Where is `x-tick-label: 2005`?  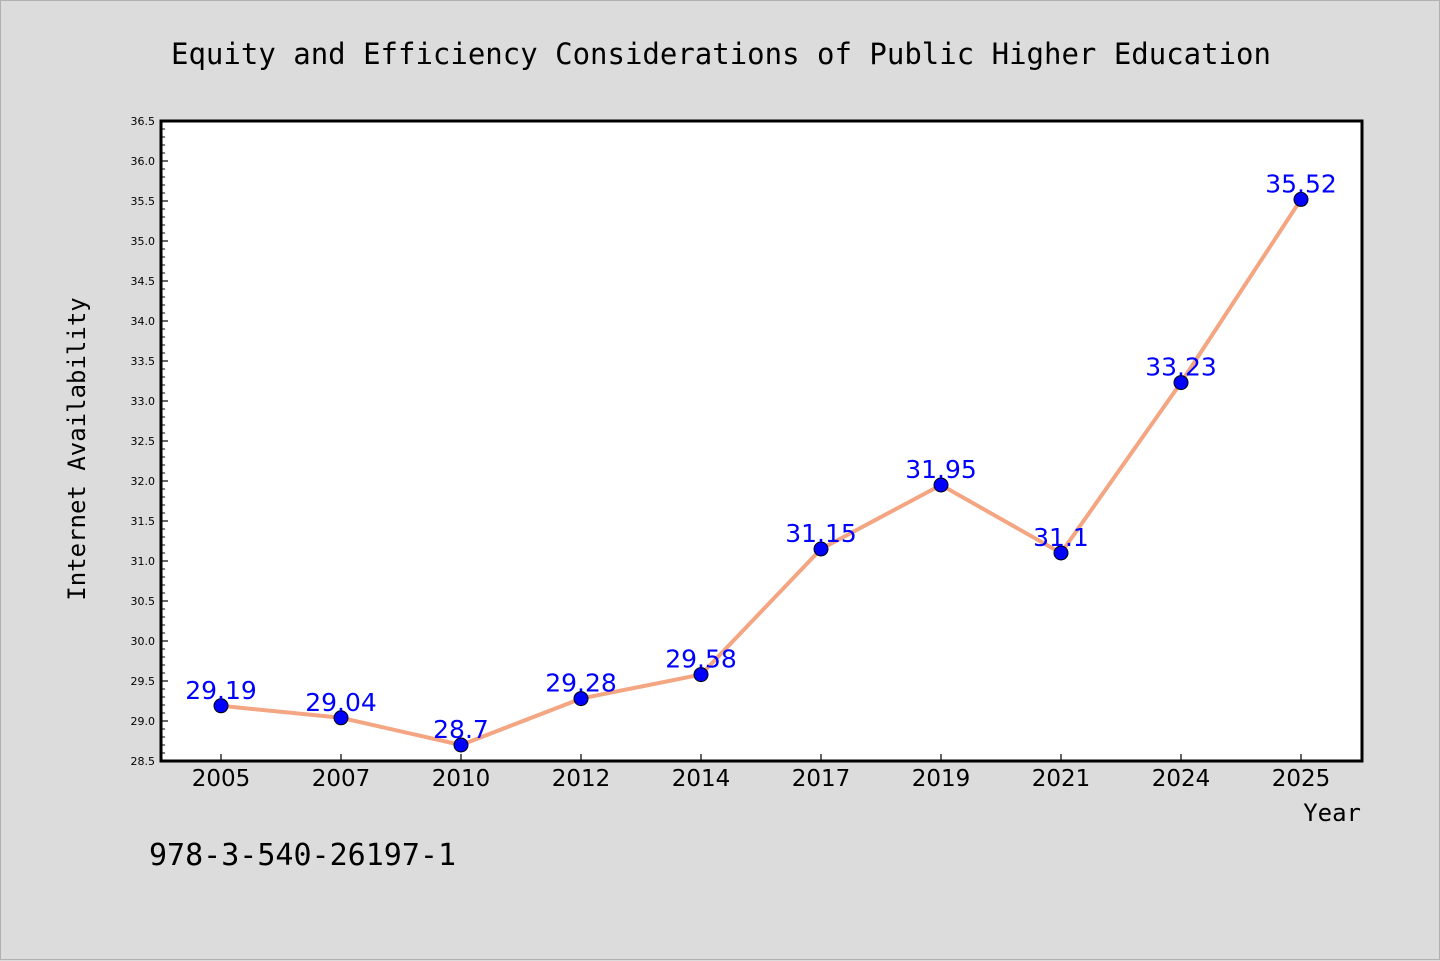 x-tick-label: 2005 is located at coordinates (221, 779).